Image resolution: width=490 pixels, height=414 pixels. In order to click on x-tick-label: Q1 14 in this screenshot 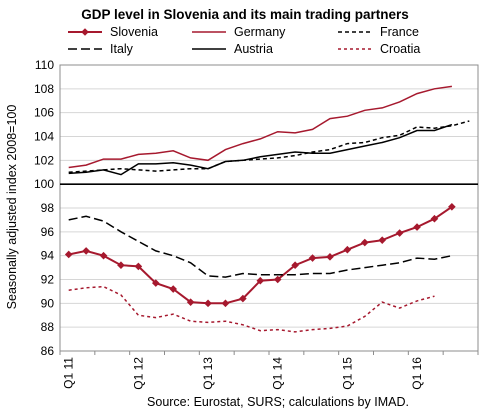, I will do `click(278, 373)`.